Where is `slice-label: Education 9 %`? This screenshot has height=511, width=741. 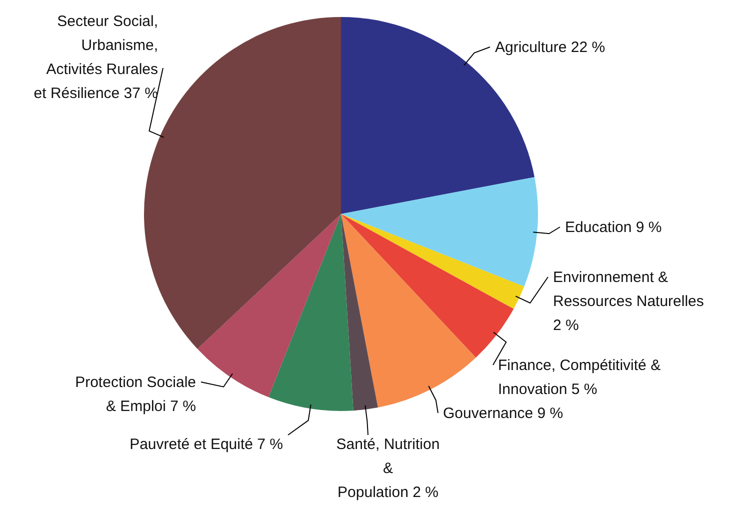 slice-label: Education 9 % is located at coordinates (613, 227).